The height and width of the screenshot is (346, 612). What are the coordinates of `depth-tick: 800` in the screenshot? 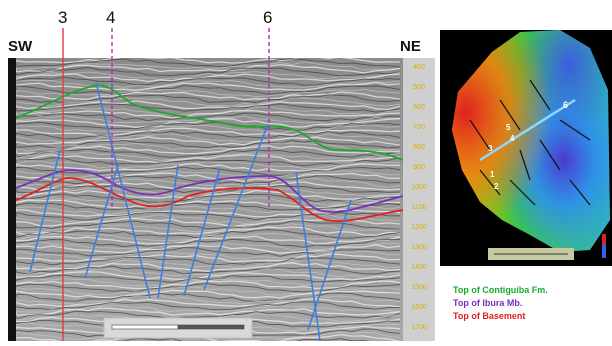 It's located at (419, 147).